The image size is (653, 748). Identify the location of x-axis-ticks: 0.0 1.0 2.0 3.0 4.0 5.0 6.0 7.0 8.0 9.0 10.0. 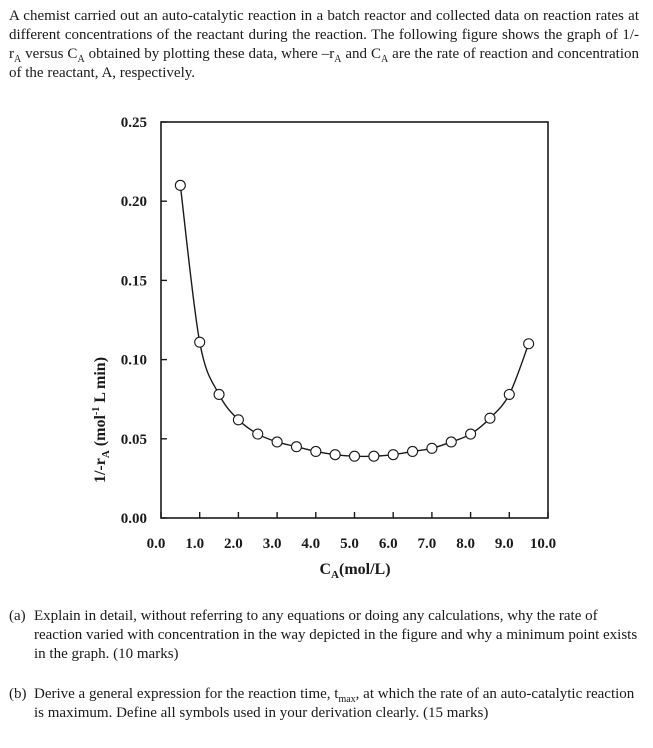
(351, 532).